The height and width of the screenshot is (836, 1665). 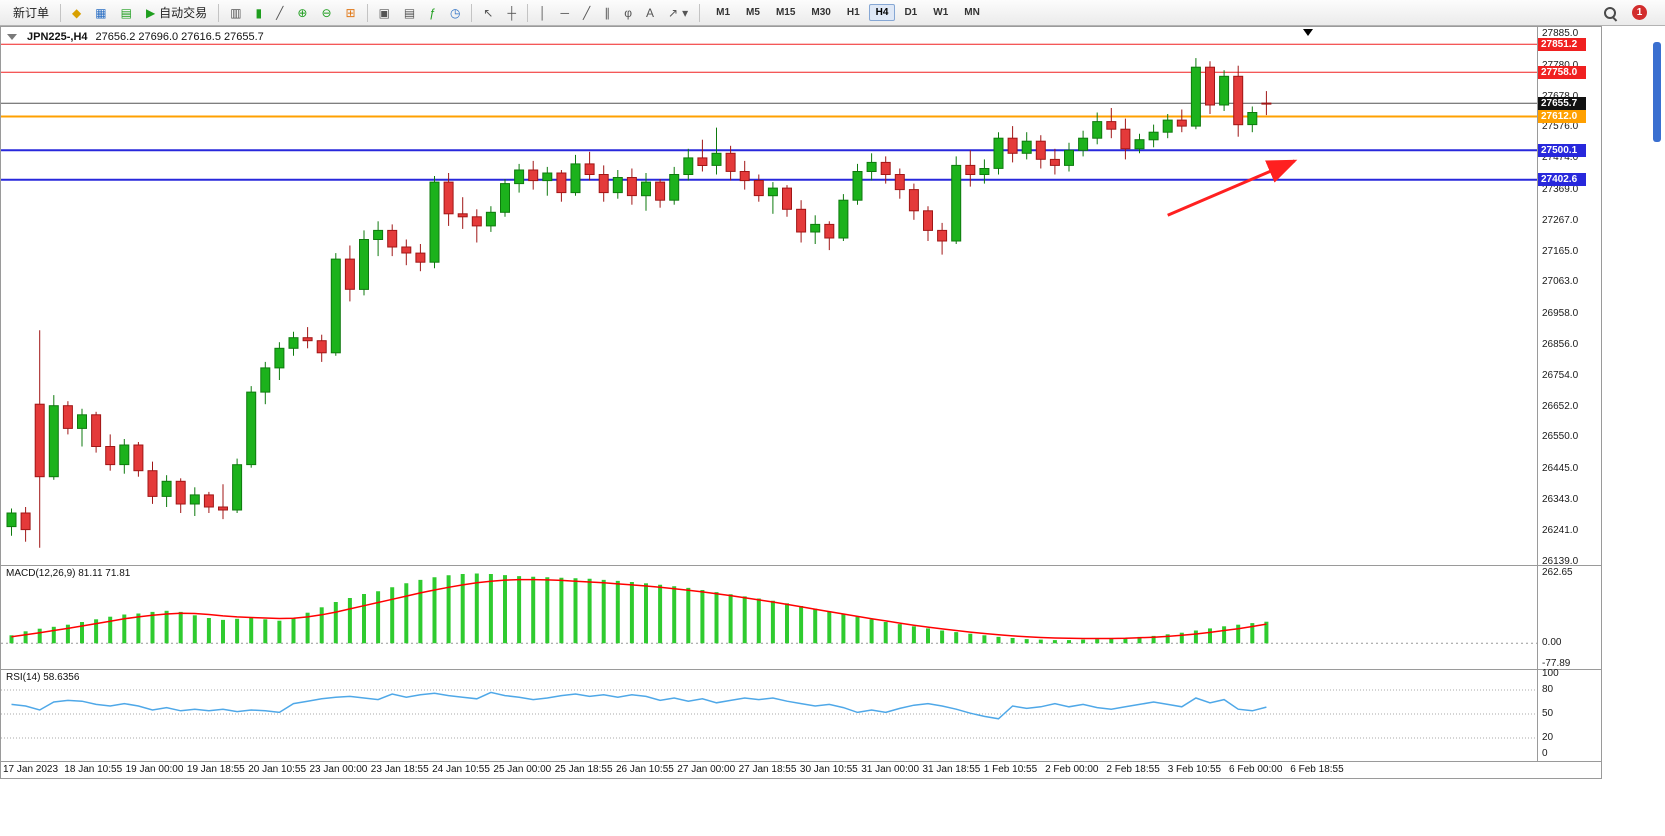 What do you see at coordinates (821, 12) in the screenshot?
I see `timeframe-button-m30: M30` at bounding box center [821, 12].